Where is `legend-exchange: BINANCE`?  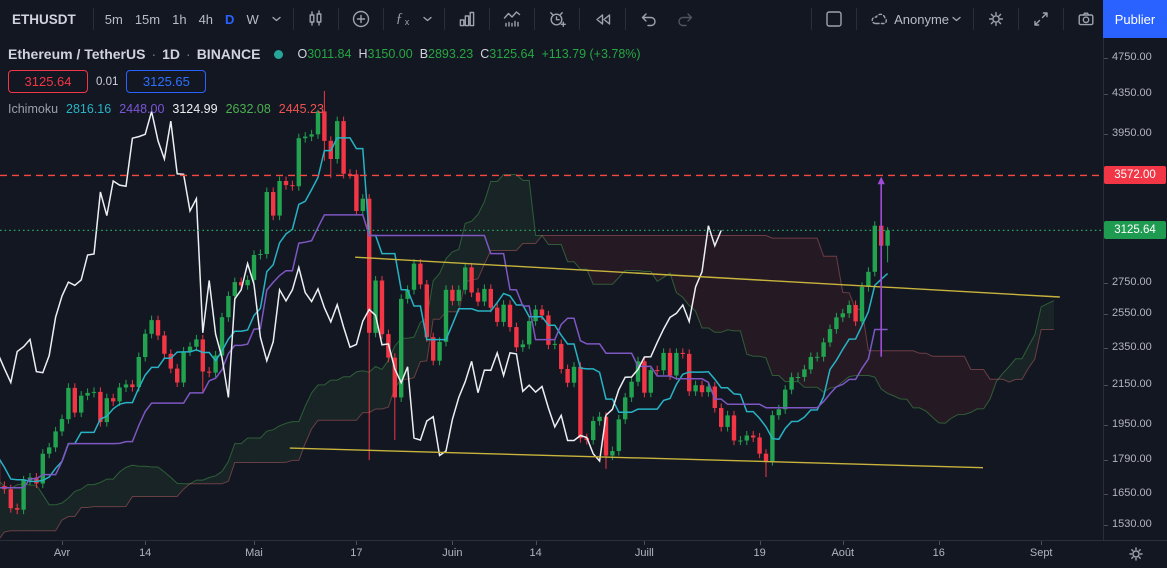 legend-exchange: BINANCE is located at coordinates (229, 54).